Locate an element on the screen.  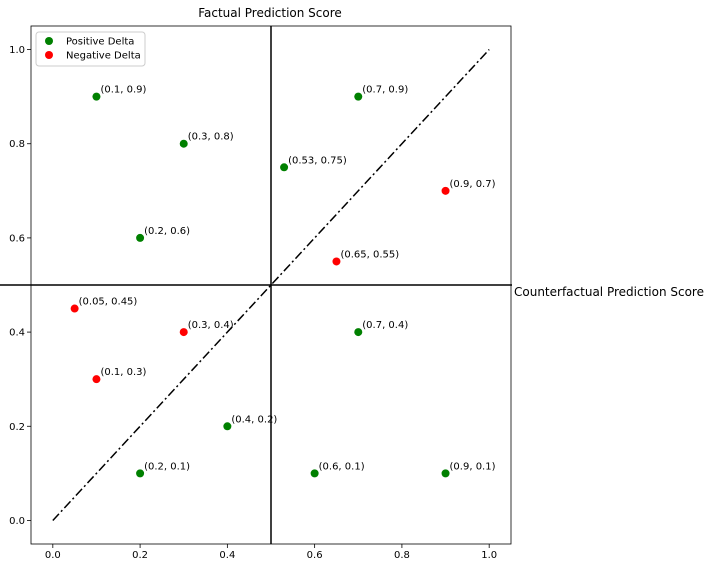
y-tick-label: 0.0 is located at coordinates (17, 521).